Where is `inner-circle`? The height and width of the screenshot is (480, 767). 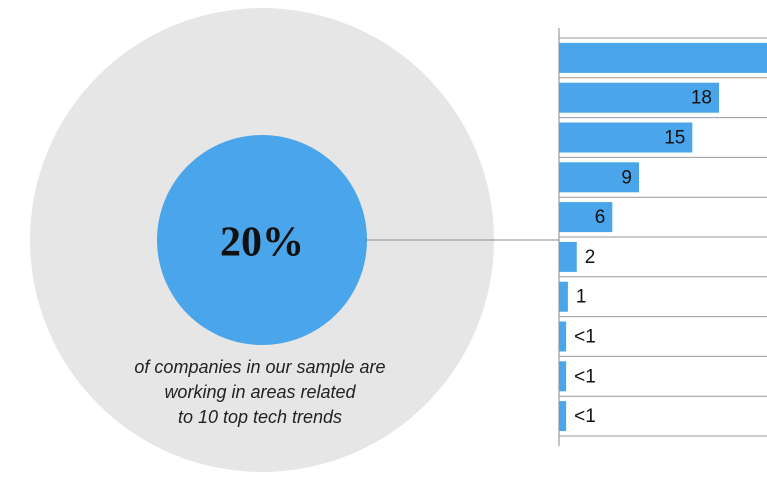
inner-circle is located at coordinates (262, 240).